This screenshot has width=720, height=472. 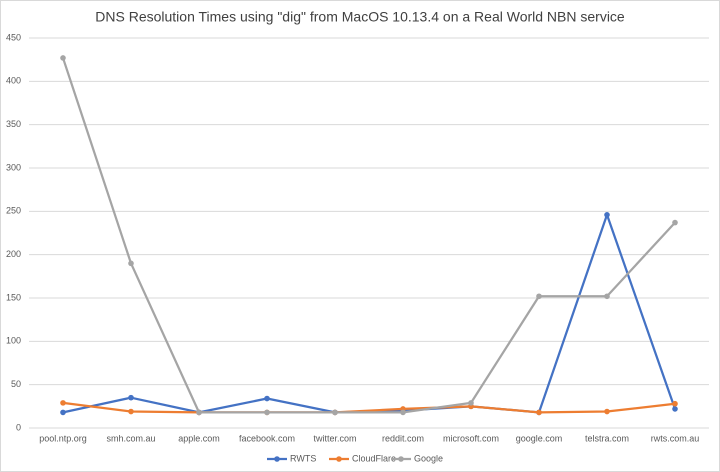 I want to click on legend-label: CloudFlare, so click(x=374, y=458).